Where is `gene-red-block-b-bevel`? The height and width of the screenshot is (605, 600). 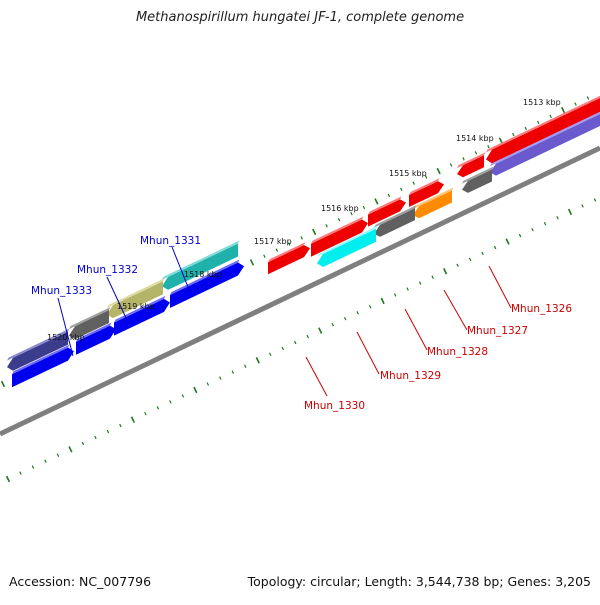
gene-red-block-b-bevel is located at coordinates (424, 187).